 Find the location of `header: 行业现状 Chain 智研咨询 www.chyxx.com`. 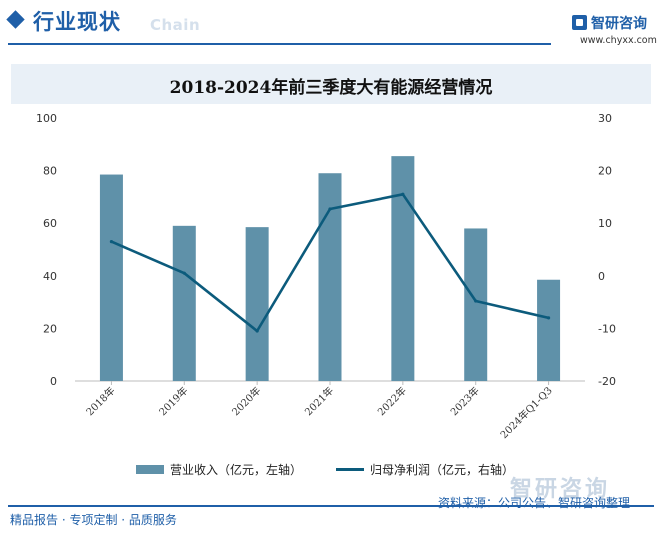

header: 行业现状 Chain 智研咨询 www.chyxx.com is located at coordinates (331, 24).